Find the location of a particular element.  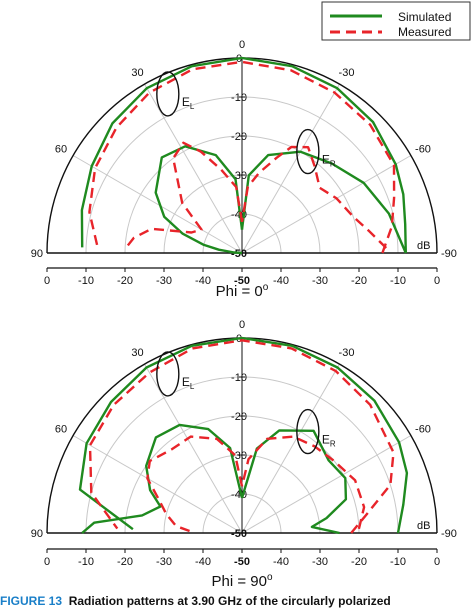

legend-simulated-label: Simulated is located at coordinates (424, 17).